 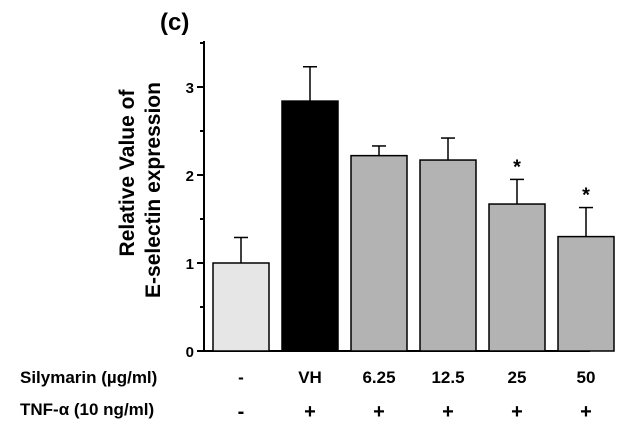 I want to click on x-category-label: -, so click(x=241, y=377).